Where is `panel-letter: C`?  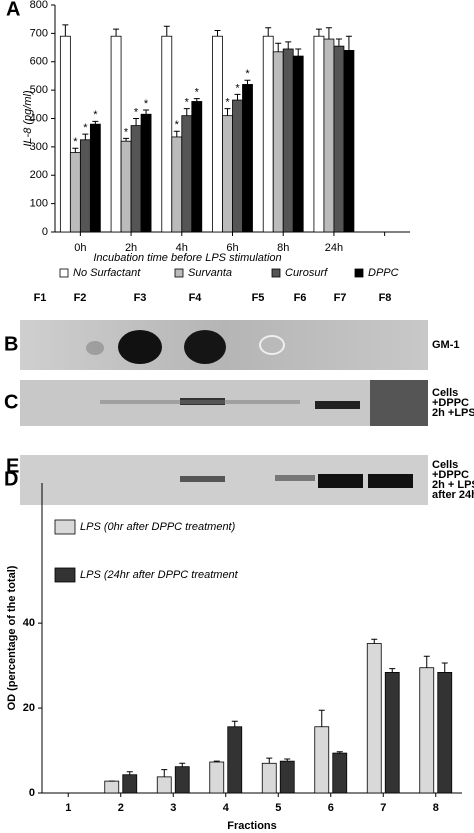
panel-letter: C is located at coordinates (11, 402).